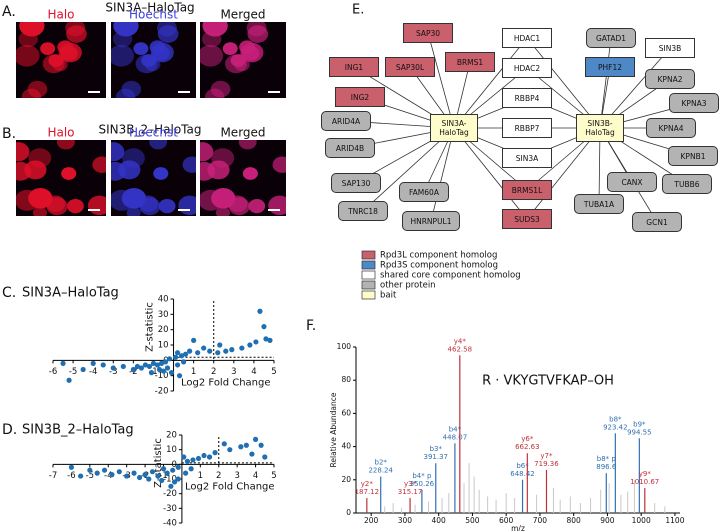  I want to click on y-tick-label: 20, so click(163, 330).